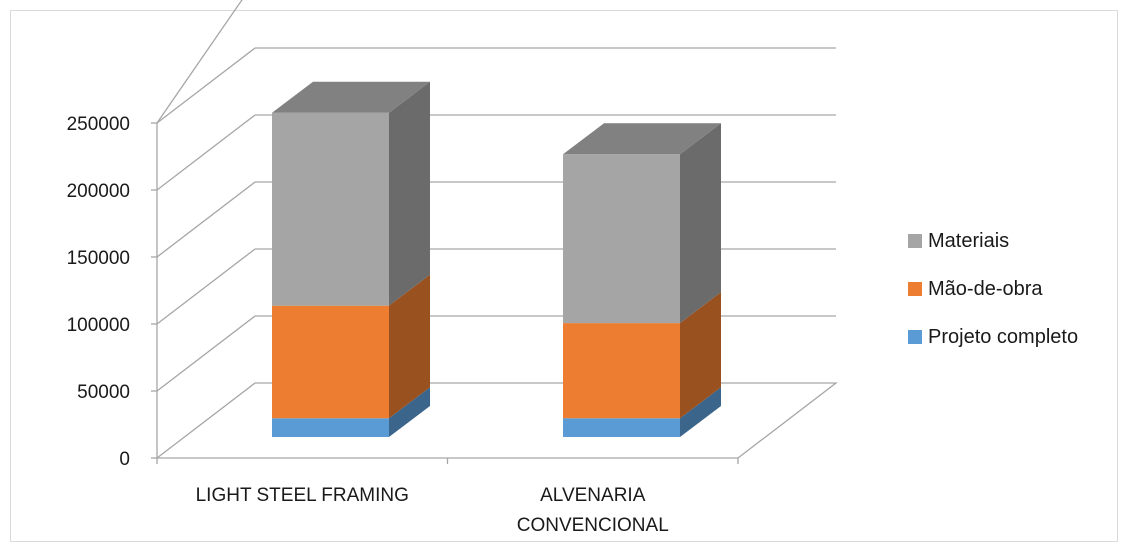  What do you see at coordinates (432, 510) in the screenshot?
I see `x-axis-category-labels: LIGHT STEEL FRAMING ALVENARIA CONVENCIONAL` at bounding box center [432, 510].